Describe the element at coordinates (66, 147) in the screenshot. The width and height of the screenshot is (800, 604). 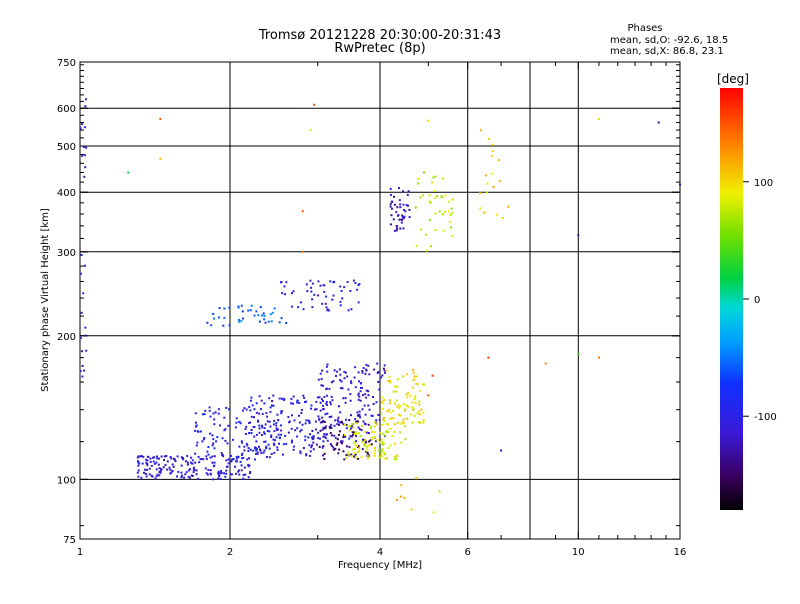
I see `y-tick-label: 500` at that location.